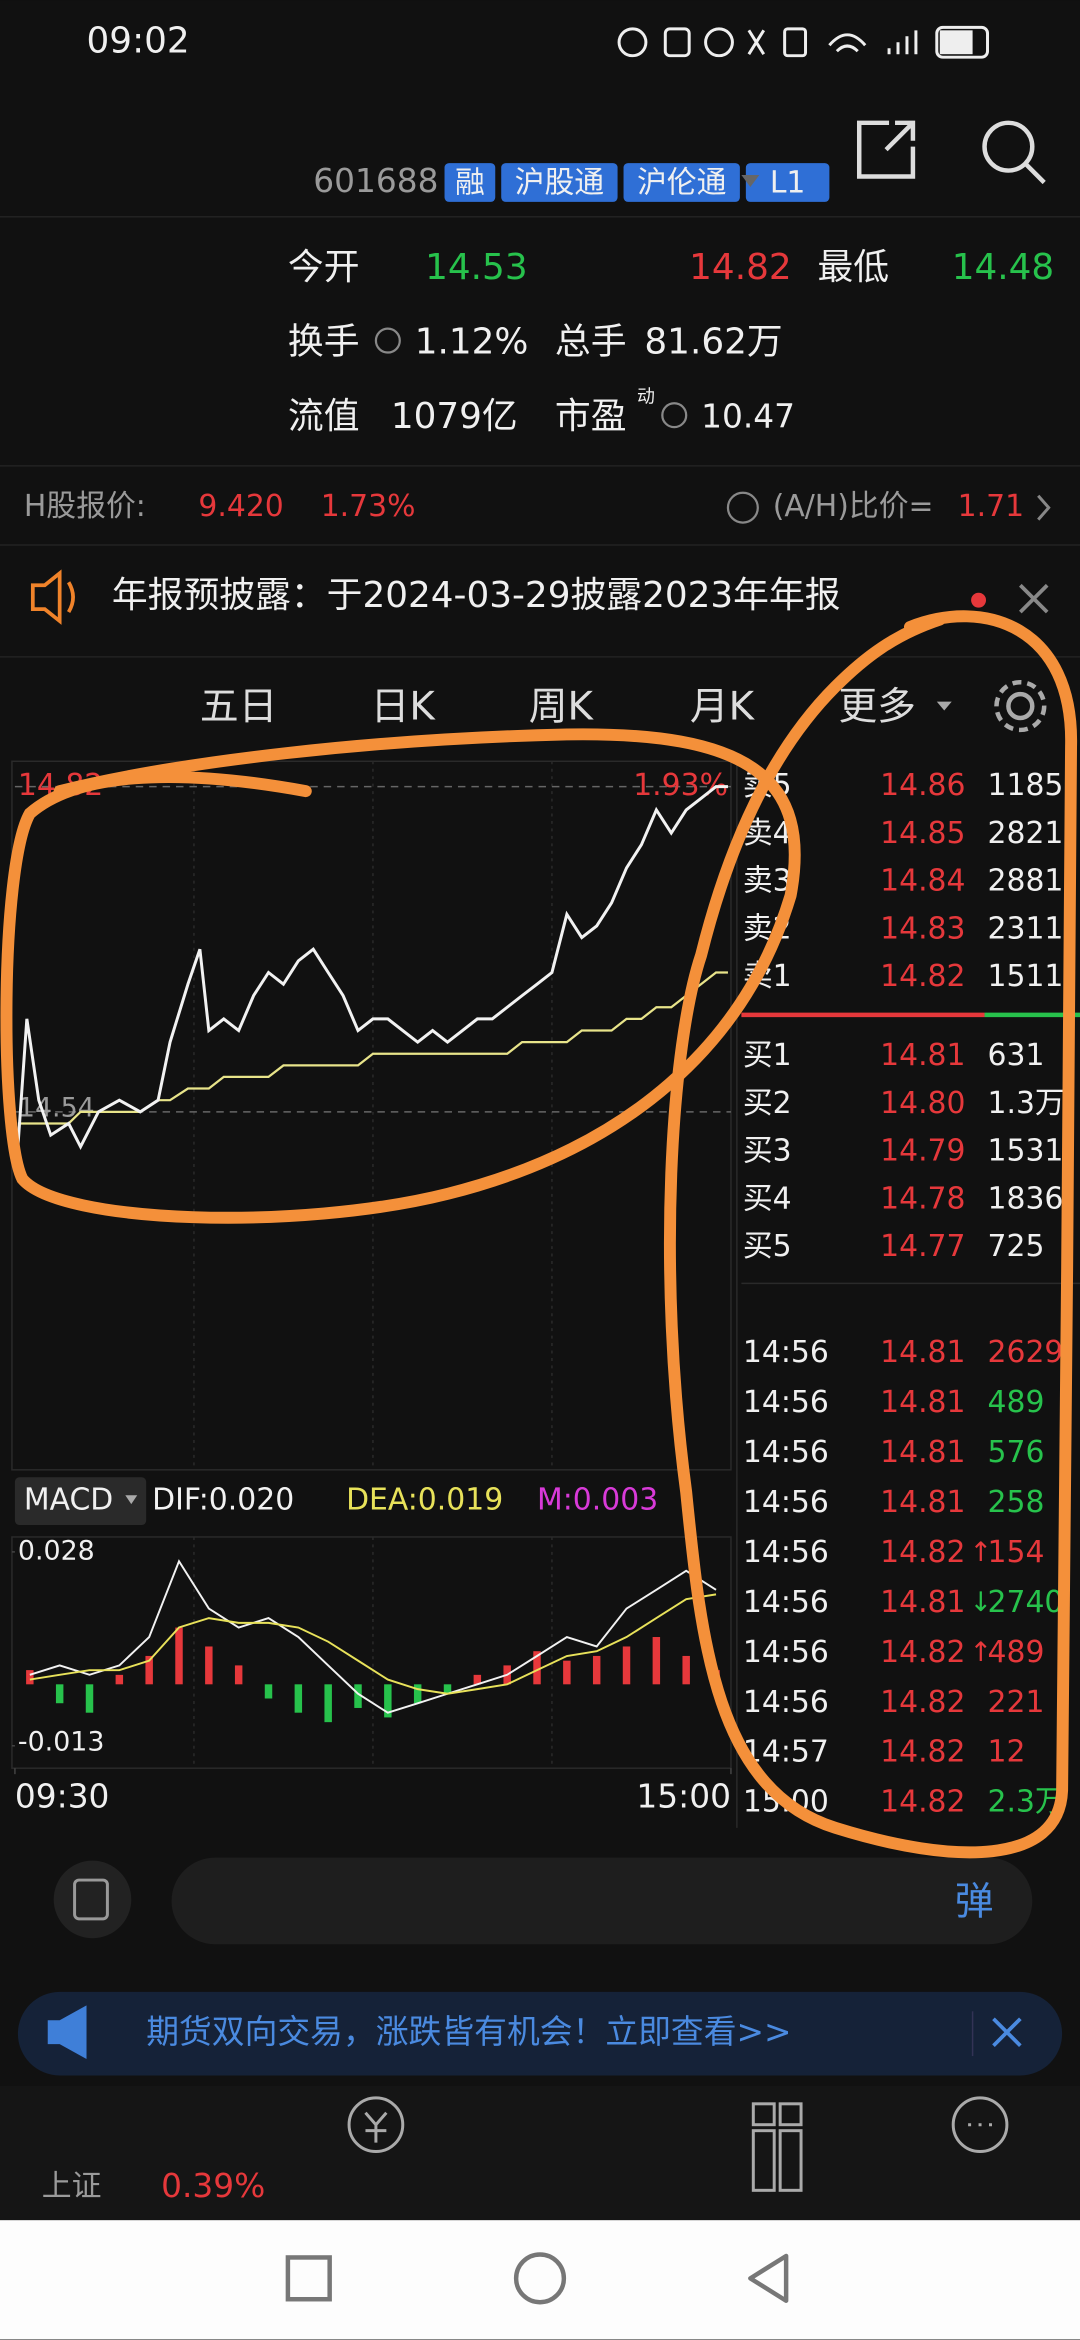 The height and width of the screenshot is (2340, 1080). Describe the element at coordinates (742, 507) in the screenshot. I see `help-icon` at that location.